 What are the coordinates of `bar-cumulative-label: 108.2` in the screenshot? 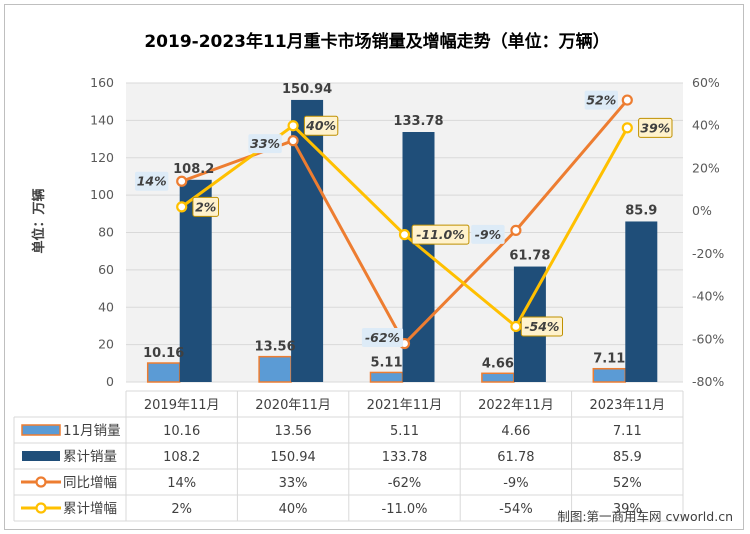 It's located at (193, 169).